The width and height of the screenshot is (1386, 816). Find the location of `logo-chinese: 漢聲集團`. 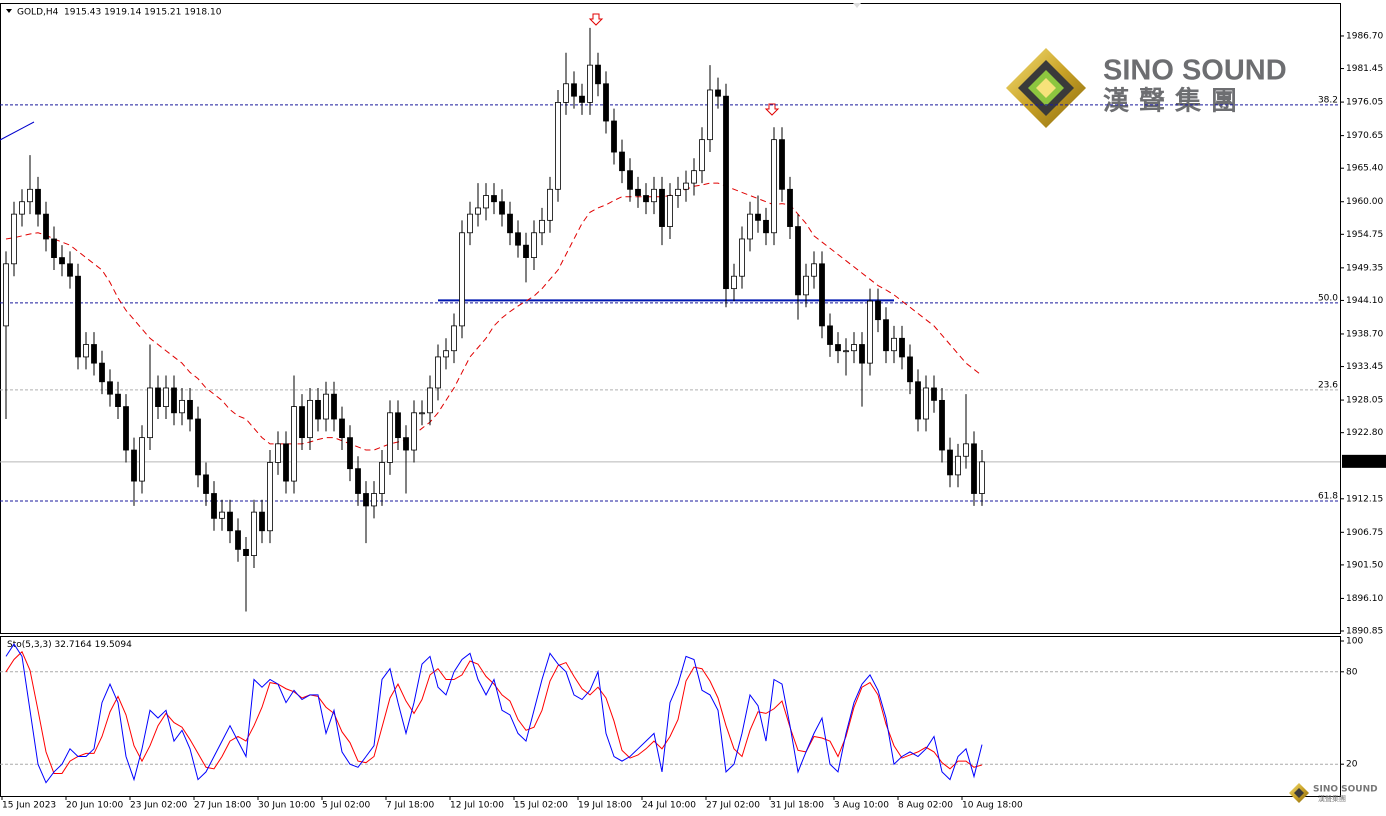

logo-chinese: 漢聲集團 is located at coordinates (1332, 798).